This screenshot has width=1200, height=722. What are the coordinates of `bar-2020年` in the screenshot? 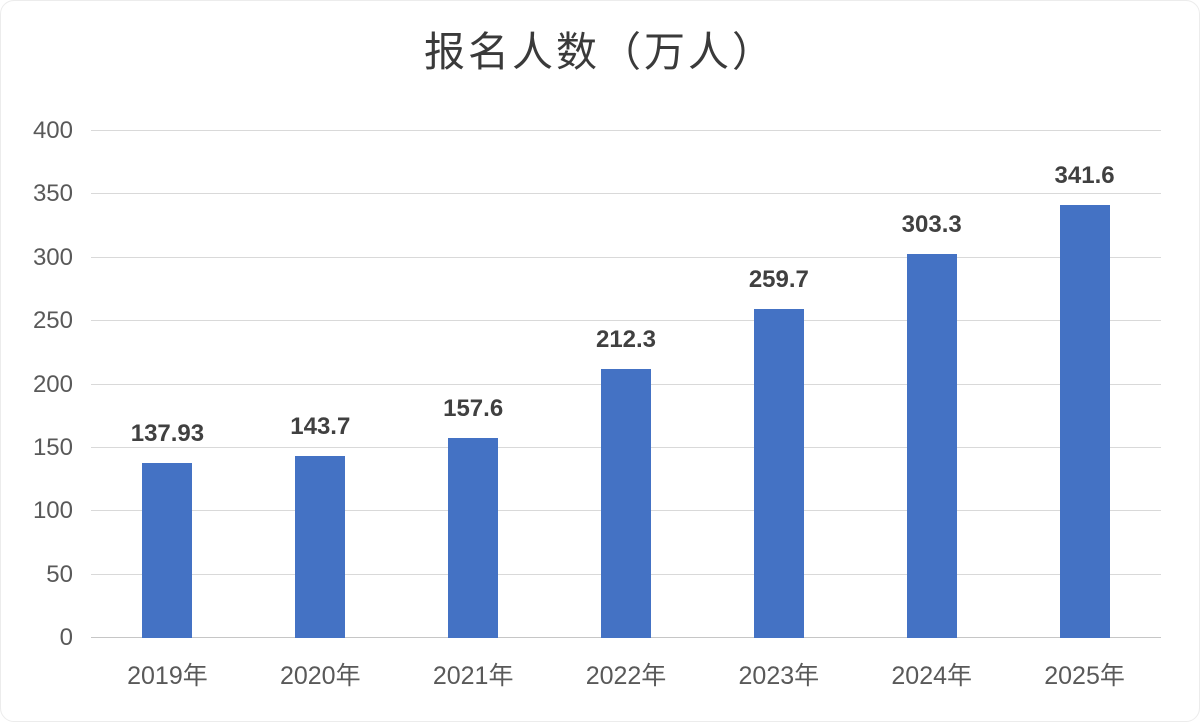 It's located at (320, 546).